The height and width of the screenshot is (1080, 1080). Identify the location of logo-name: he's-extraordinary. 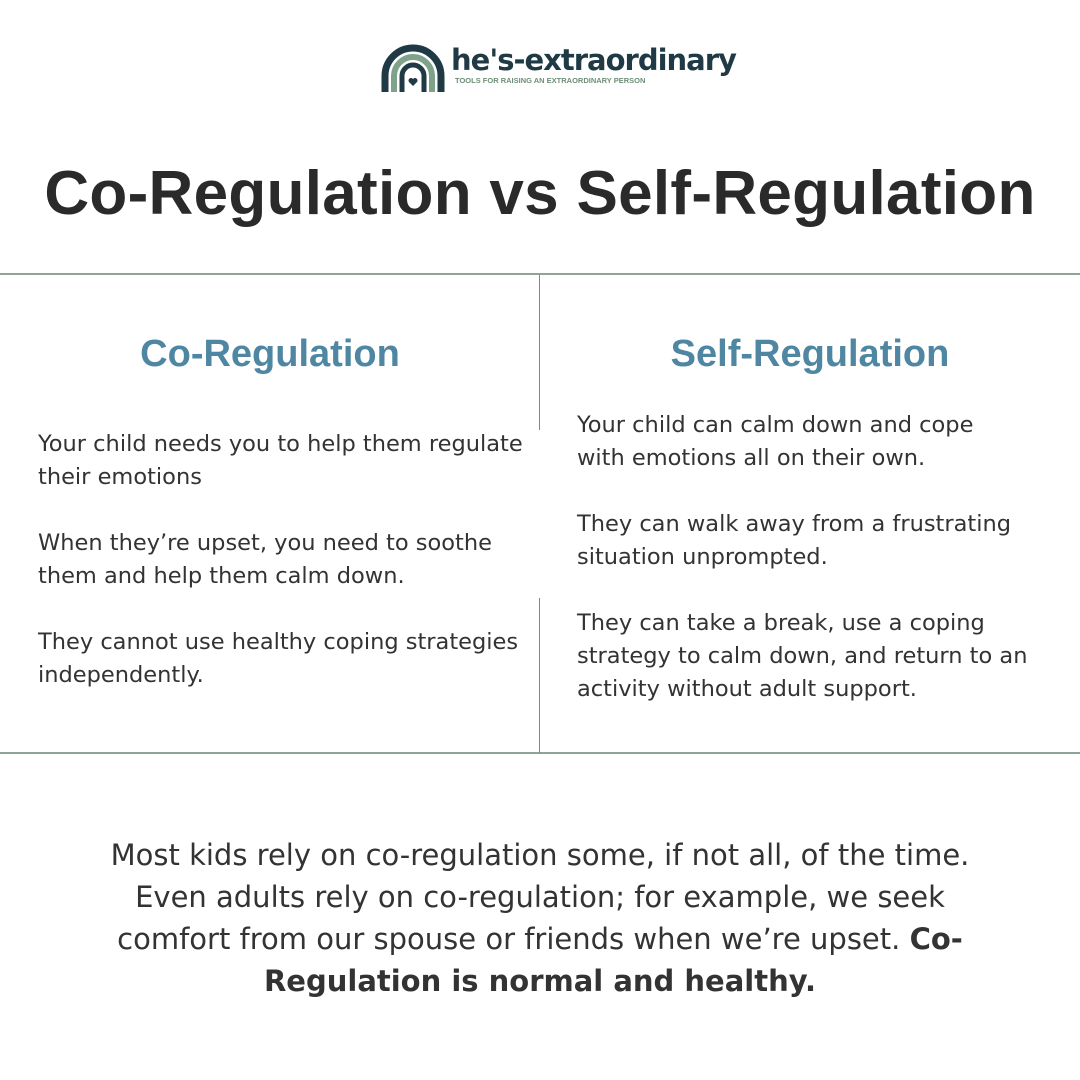
(594, 60).